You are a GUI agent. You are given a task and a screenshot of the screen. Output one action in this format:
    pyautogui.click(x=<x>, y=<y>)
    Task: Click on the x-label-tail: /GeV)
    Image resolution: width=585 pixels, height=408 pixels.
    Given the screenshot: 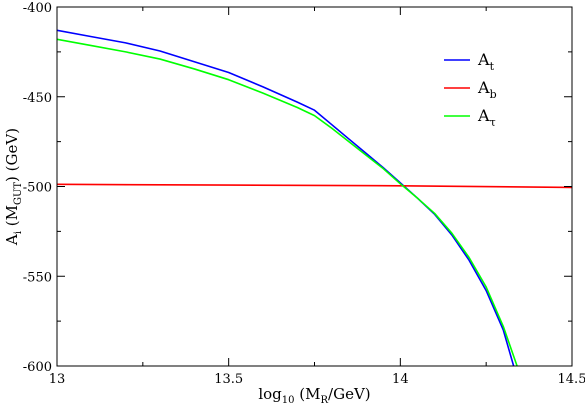 What is the action you would take?
    pyautogui.click(x=349, y=394)
    